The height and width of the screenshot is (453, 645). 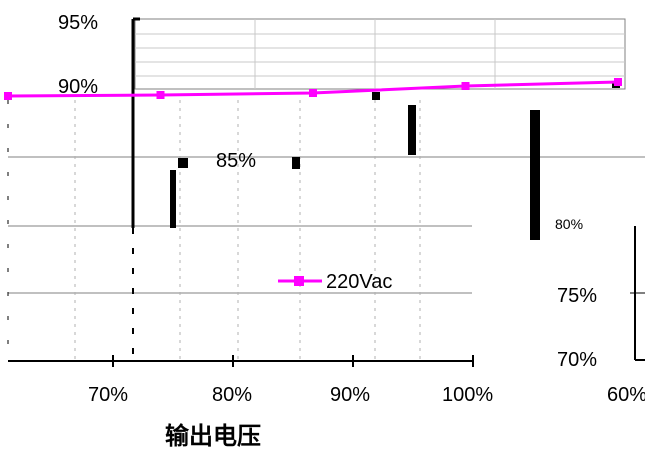 What do you see at coordinates (626, 395) in the screenshot?
I see `inset-x-tick-label-60: 60%` at bounding box center [626, 395].